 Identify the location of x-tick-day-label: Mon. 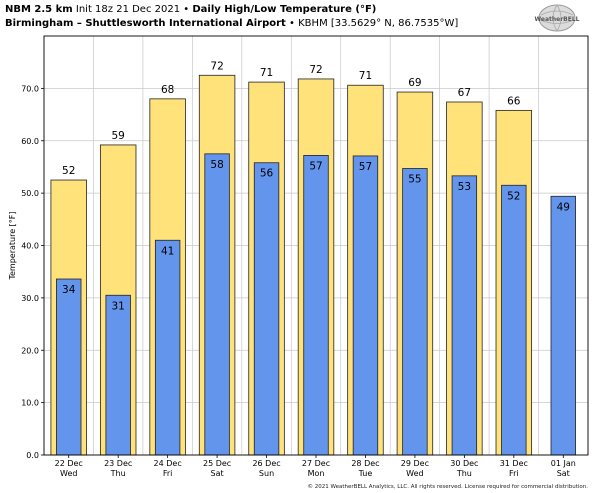
(316, 473).